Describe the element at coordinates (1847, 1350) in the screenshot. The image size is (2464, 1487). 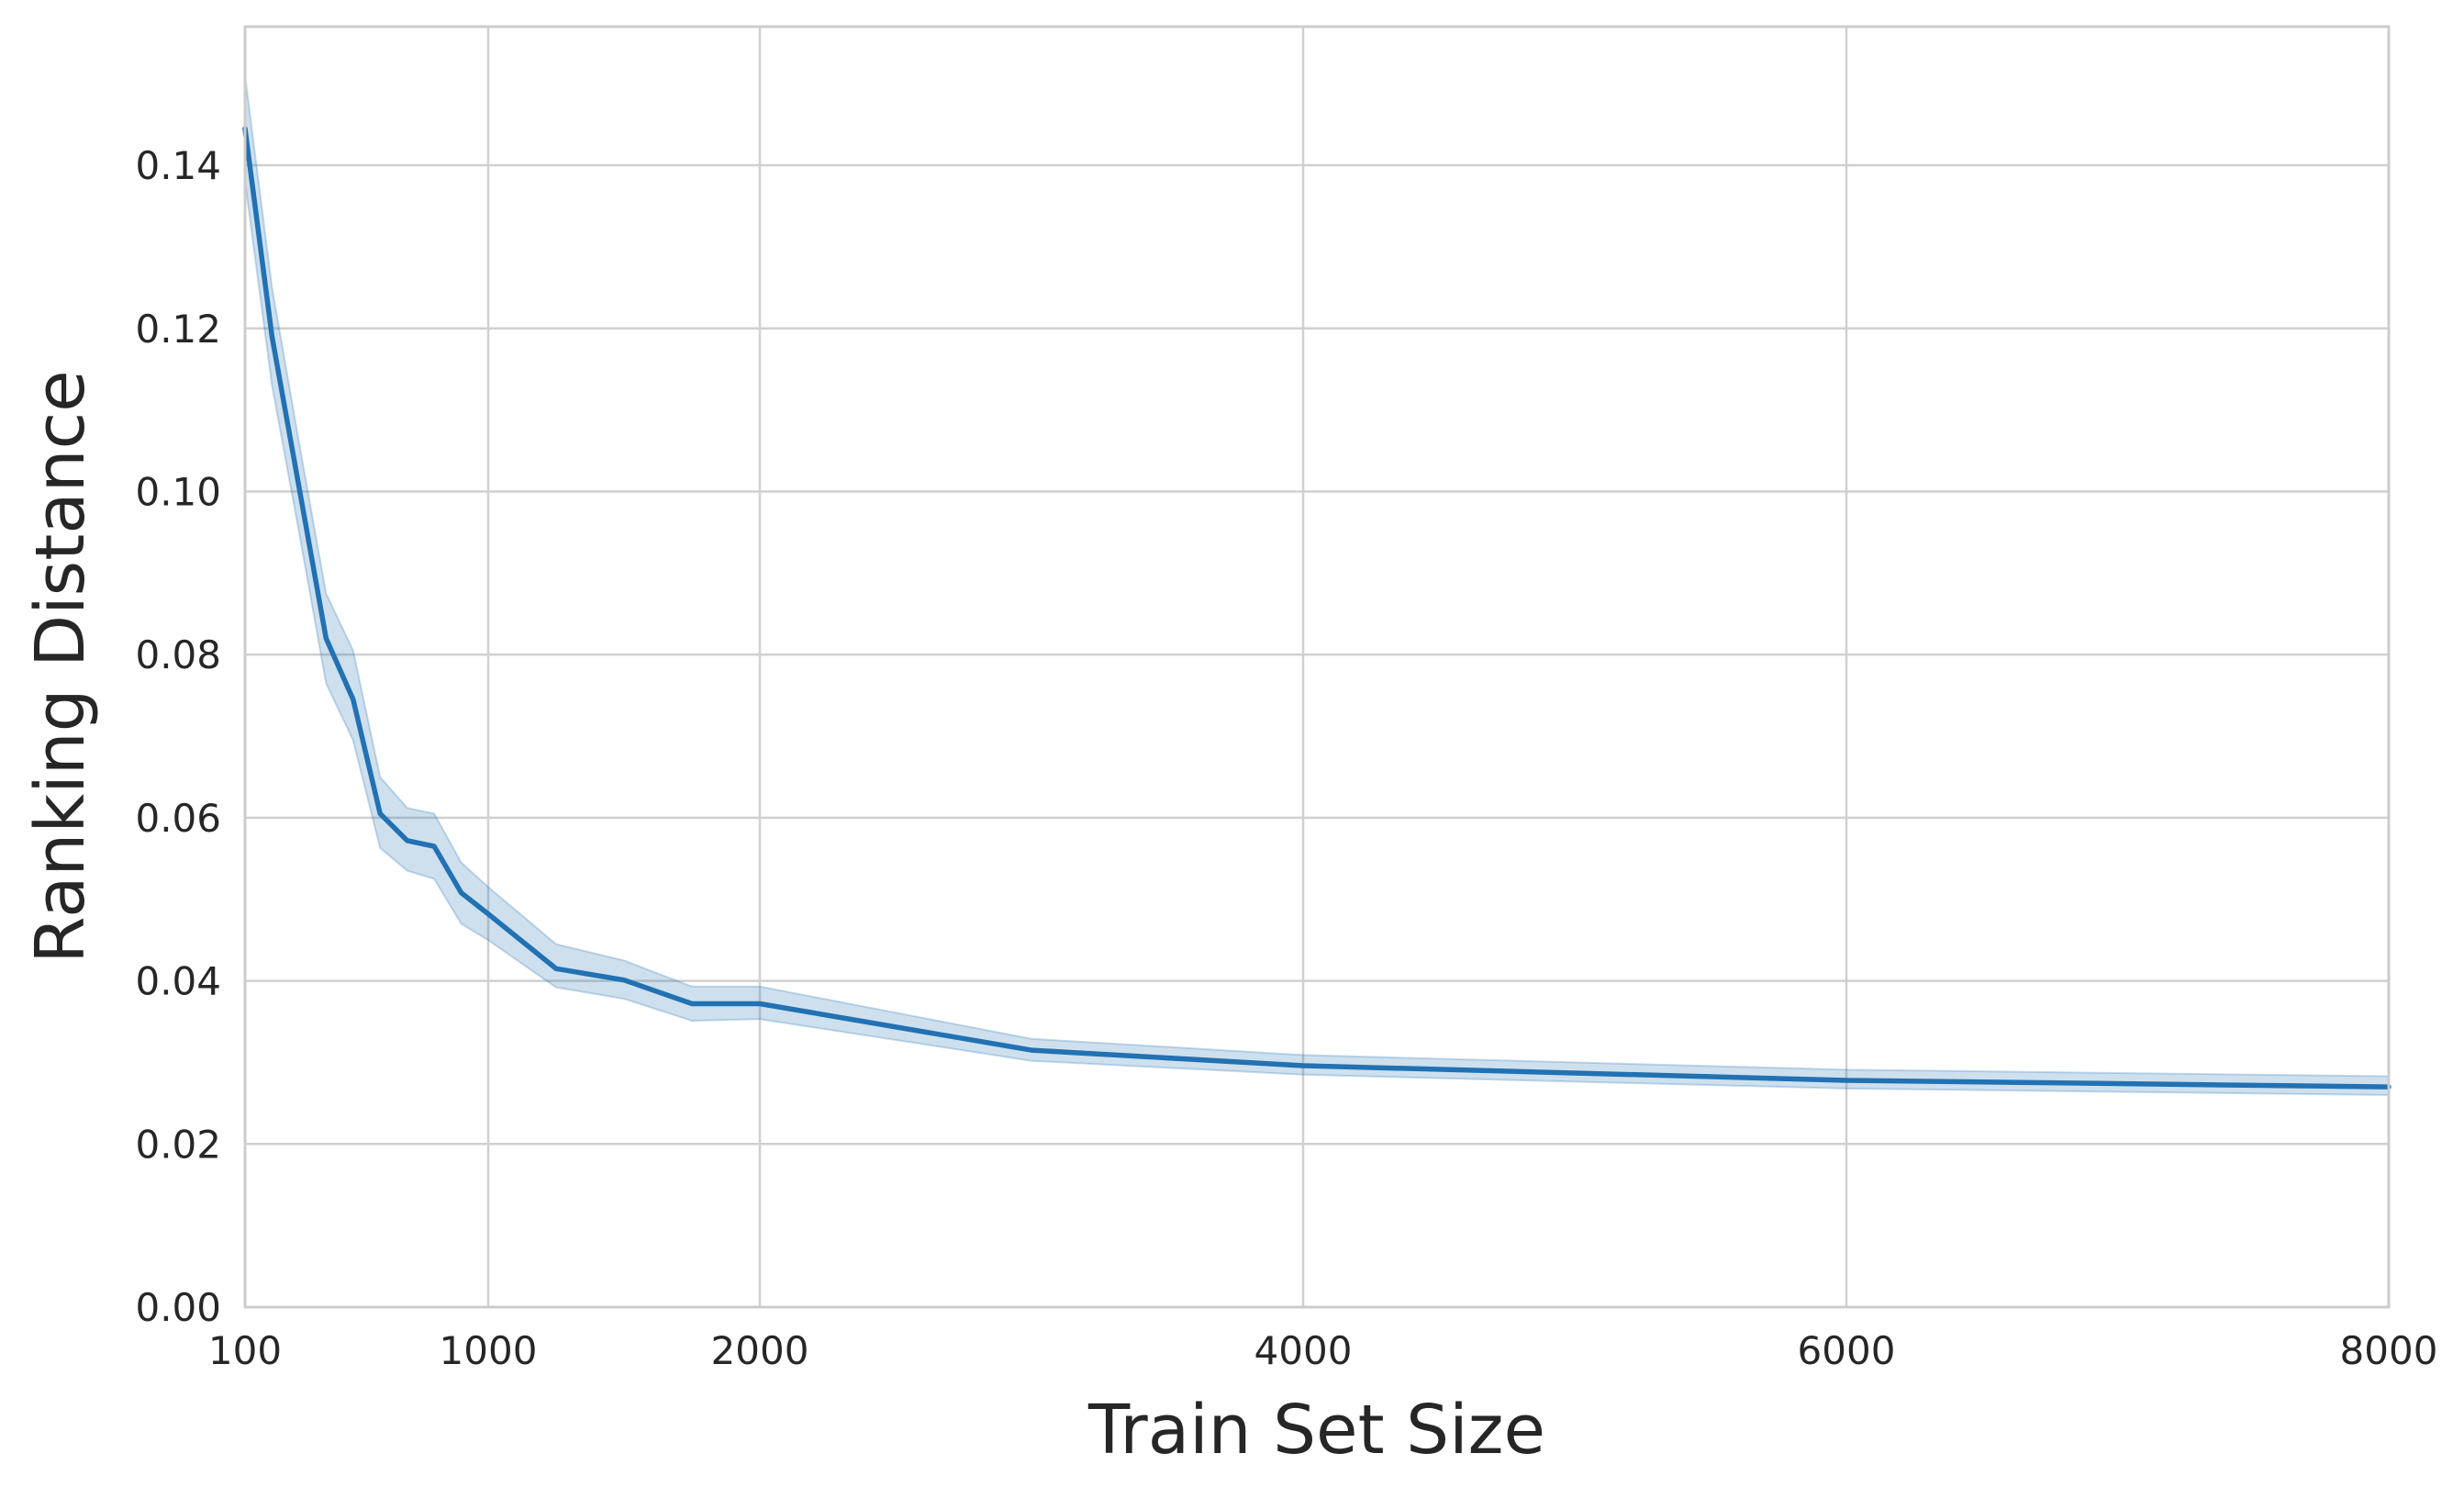
I see `x-tick-label: 6000` at that location.